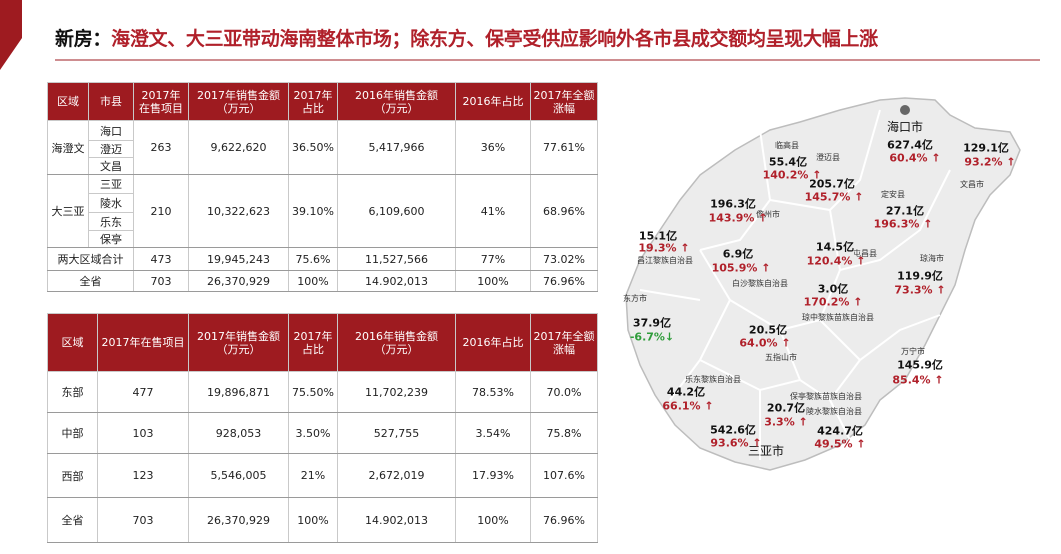 The width and height of the screenshot is (1061, 554). I want to click on area-amount: 3.0亿, so click(833, 289).